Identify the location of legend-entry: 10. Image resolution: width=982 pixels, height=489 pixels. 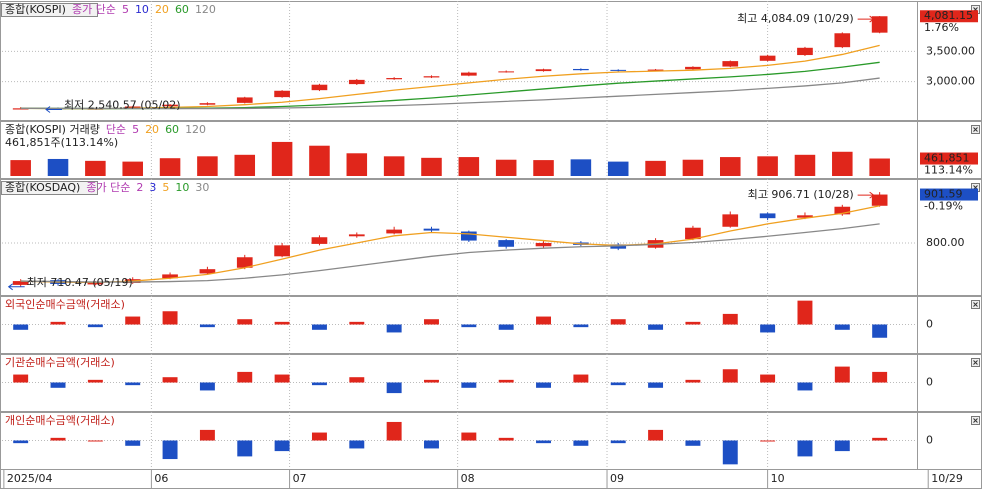
(142, 9).